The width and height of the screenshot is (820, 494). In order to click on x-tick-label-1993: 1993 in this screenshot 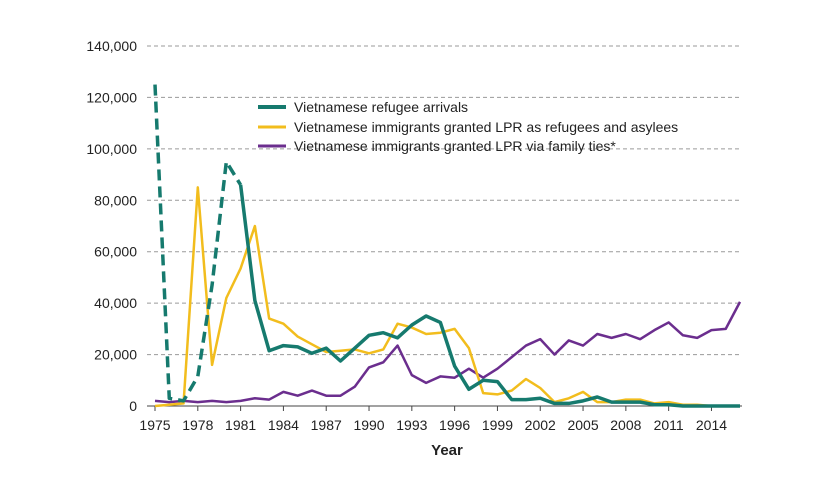, I will do `click(411, 425)`.